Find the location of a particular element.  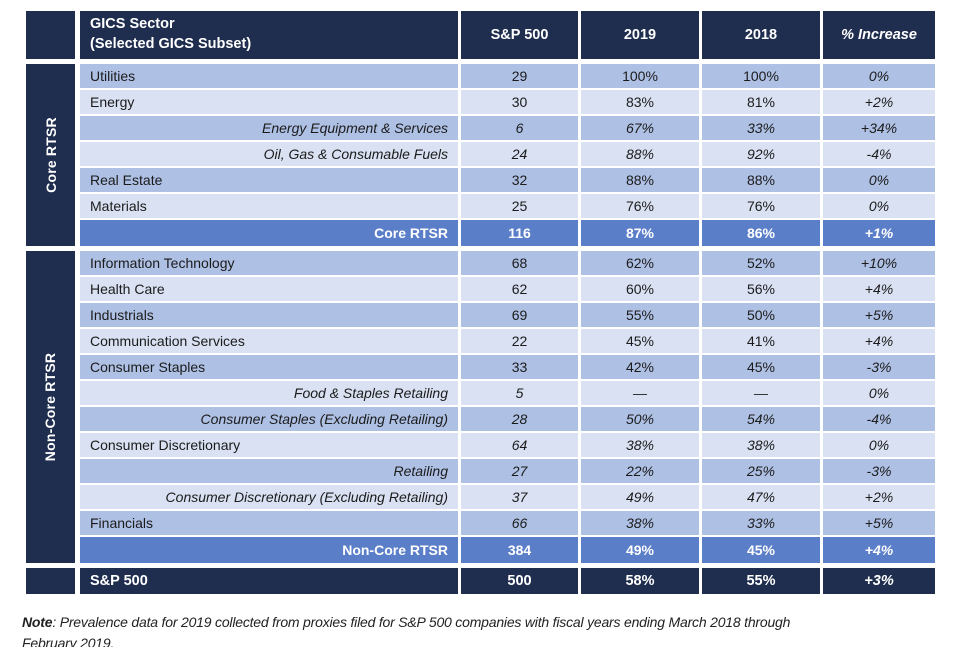

row-label: Communication Services is located at coordinates (269, 341).